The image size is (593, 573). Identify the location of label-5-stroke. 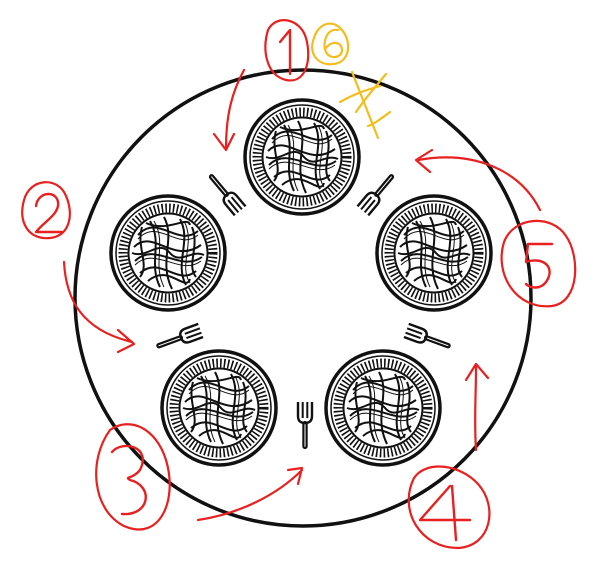
(539, 265).